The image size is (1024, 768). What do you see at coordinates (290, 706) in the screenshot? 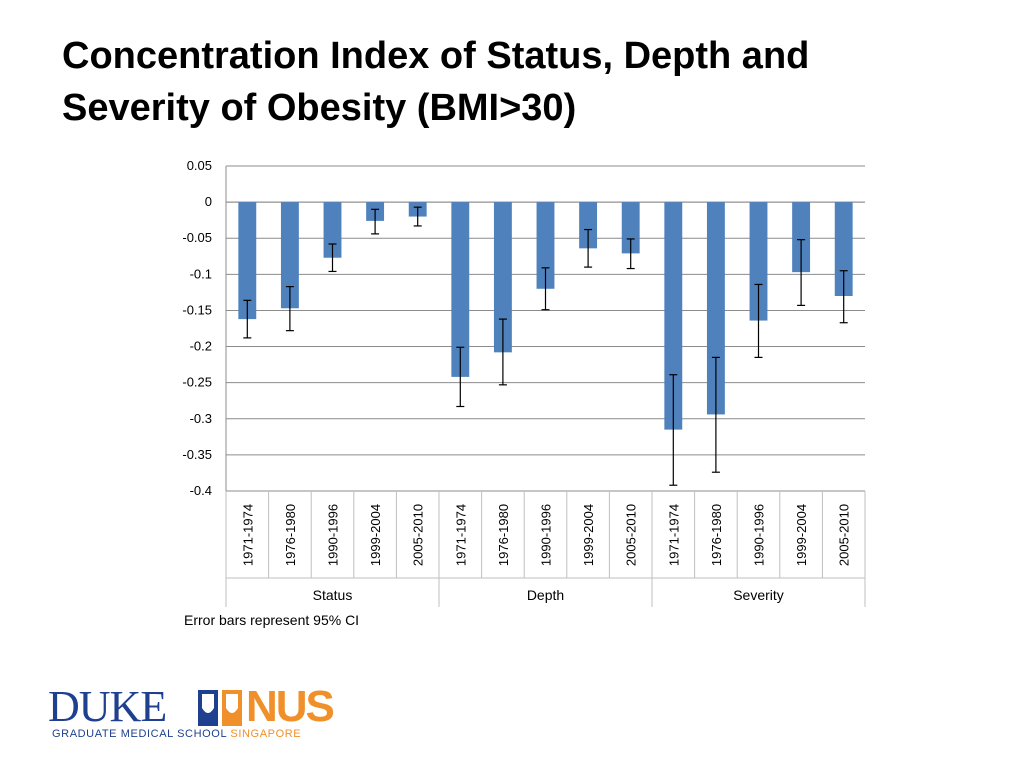
I see `logo-nus-word: NUS` at bounding box center [290, 706].